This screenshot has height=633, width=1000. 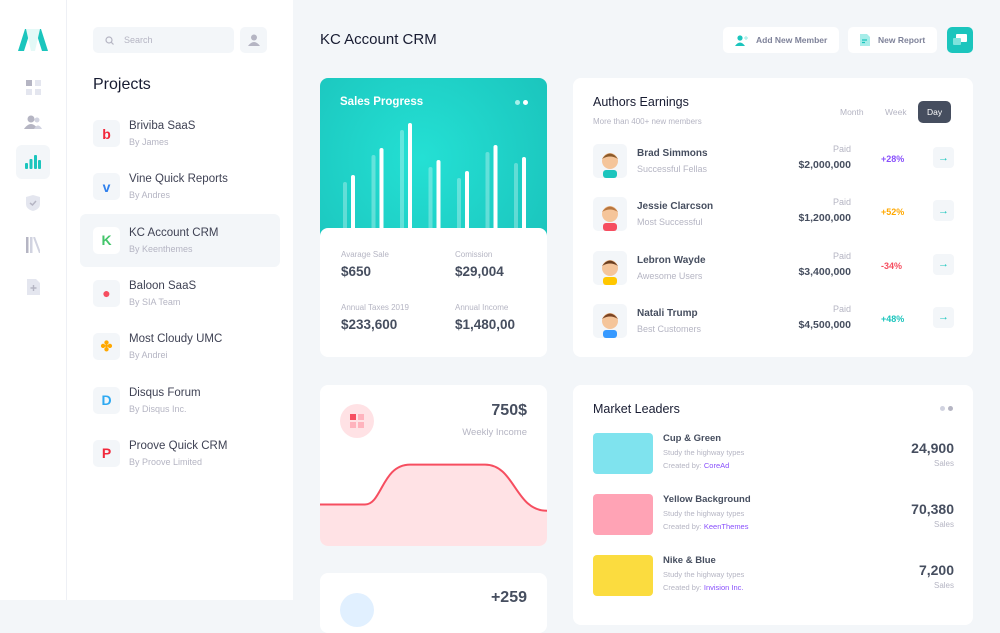 I want to click on weekly-income-card: 750$ Weekly Income, so click(x=433, y=465).